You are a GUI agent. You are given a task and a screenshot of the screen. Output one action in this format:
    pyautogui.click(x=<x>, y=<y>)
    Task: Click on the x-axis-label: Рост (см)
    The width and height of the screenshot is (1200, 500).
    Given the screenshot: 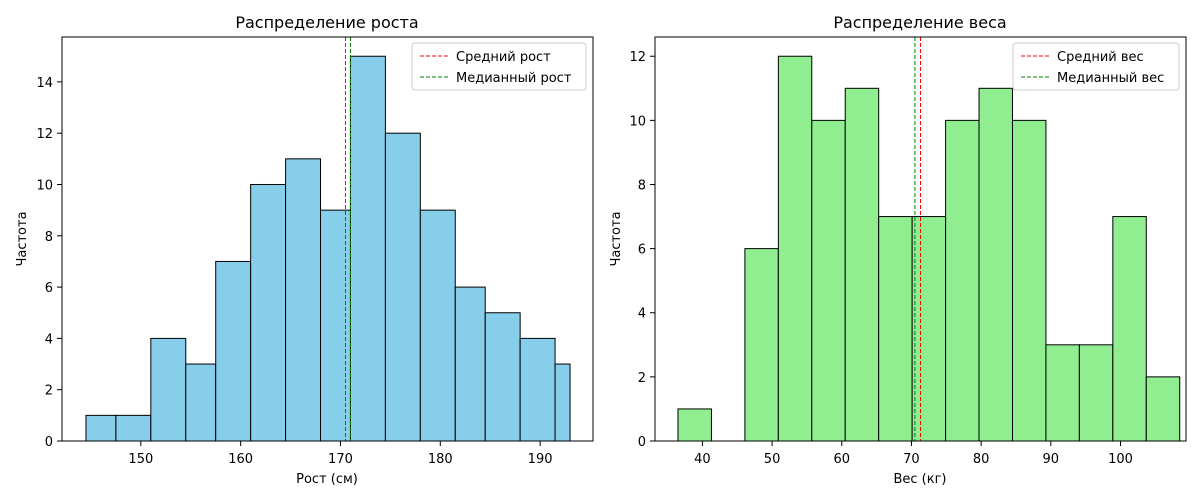 What is the action you would take?
    pyautogui.click(x=327, y=479)
    